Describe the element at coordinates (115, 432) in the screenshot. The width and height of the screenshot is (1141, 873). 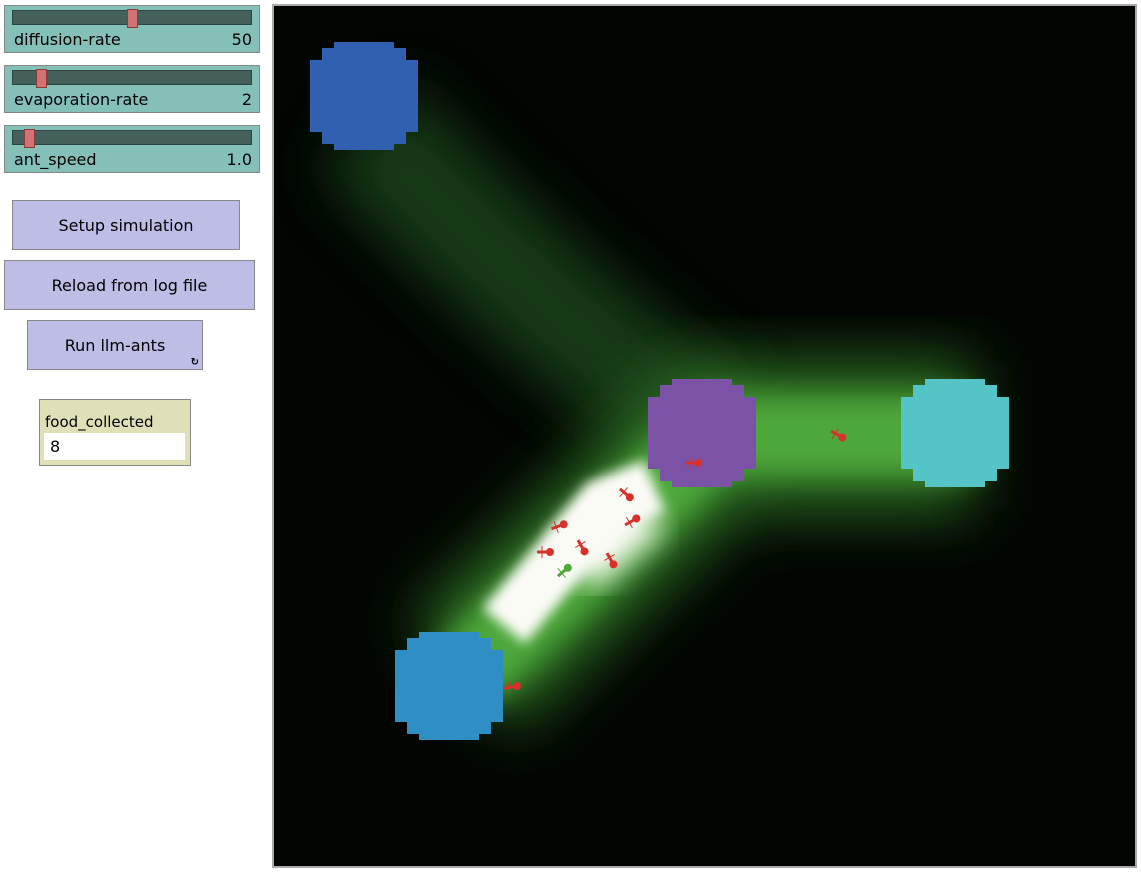
I see `food-collected-monitor: food_collected 8` at that location.